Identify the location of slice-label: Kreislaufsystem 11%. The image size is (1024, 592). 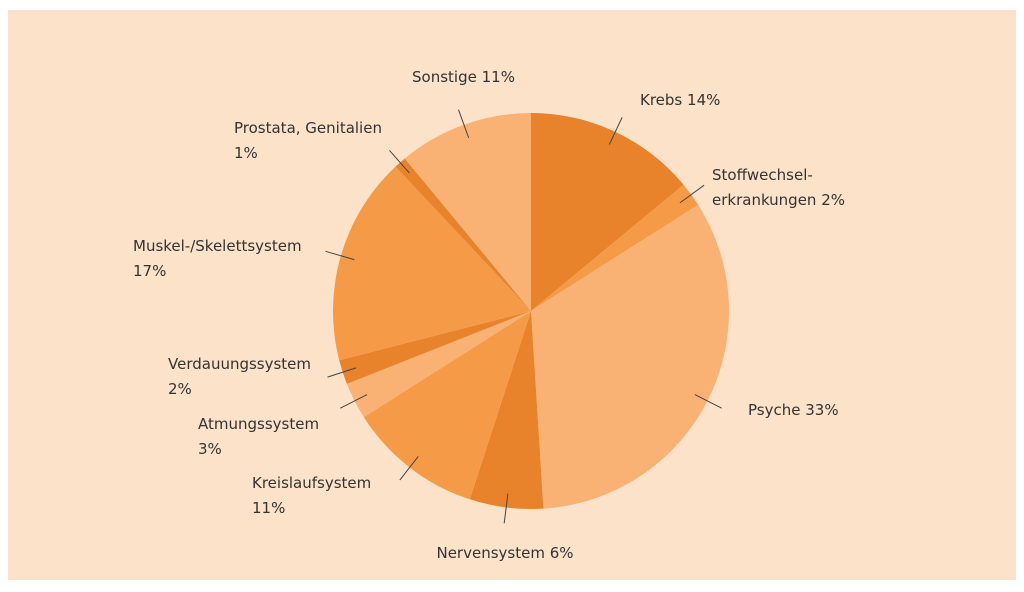
(311, 496).